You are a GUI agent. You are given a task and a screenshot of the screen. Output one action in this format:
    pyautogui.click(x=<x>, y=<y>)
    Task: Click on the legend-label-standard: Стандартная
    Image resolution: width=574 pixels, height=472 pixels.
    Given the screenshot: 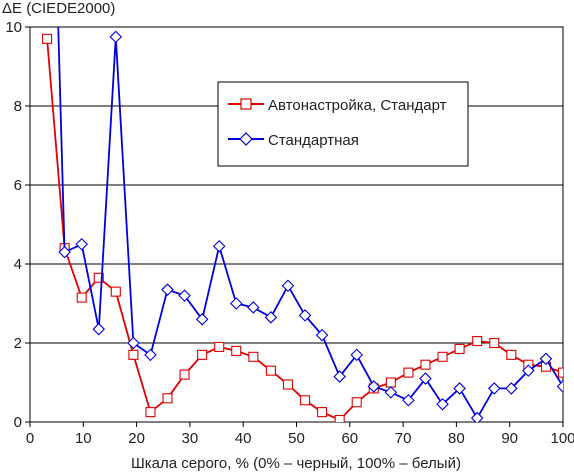 What is the action you would take?
    pyautogui.click(x=313, y=140)
    